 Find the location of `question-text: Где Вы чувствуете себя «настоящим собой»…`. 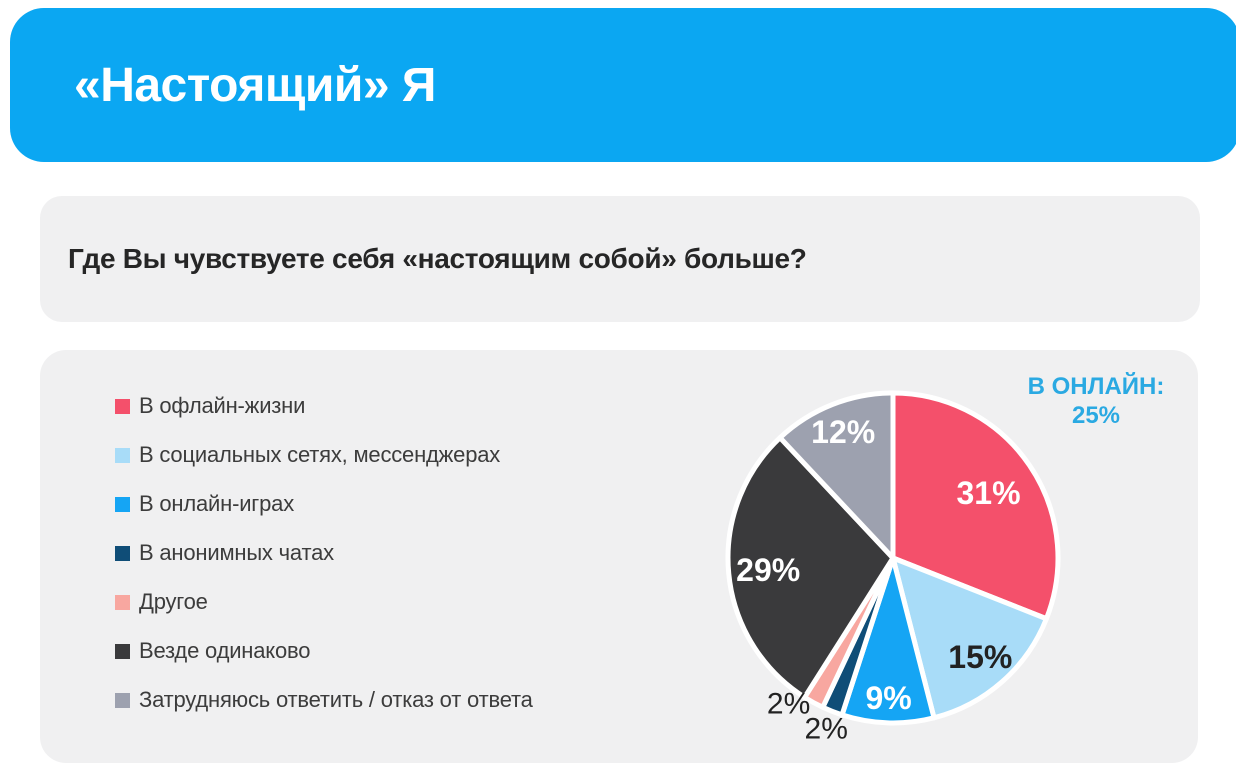

question-text: Где Вы чувствуете себя «настоящим собой»… is located at coordinates (437, 258).